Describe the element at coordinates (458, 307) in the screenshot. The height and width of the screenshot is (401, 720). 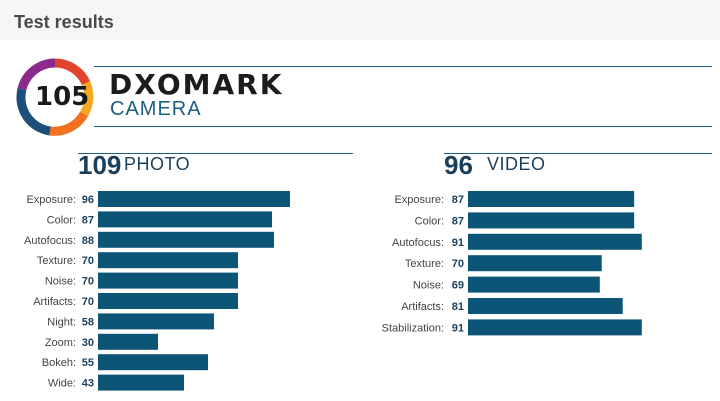
I see `video-value-artifacts: 81` at that location.